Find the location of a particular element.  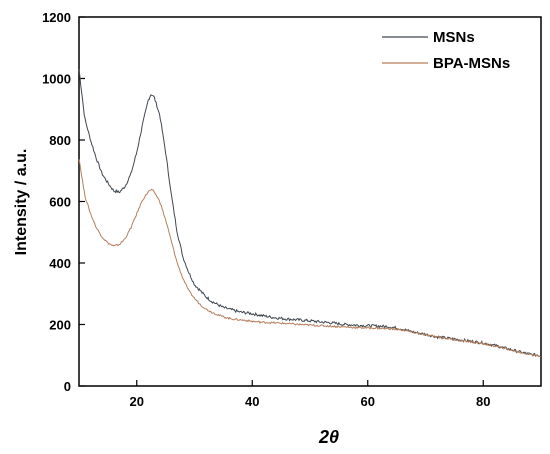

x-axis-title: 2θ is located at coordinates (328, 437).